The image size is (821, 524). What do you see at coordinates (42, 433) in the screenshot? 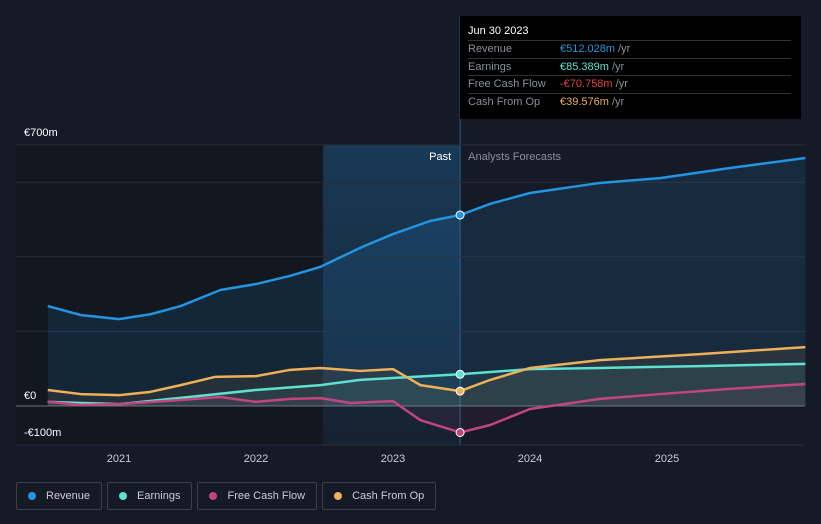
I see `y-tick-label: -€100m` at bounding box center [42, 433].